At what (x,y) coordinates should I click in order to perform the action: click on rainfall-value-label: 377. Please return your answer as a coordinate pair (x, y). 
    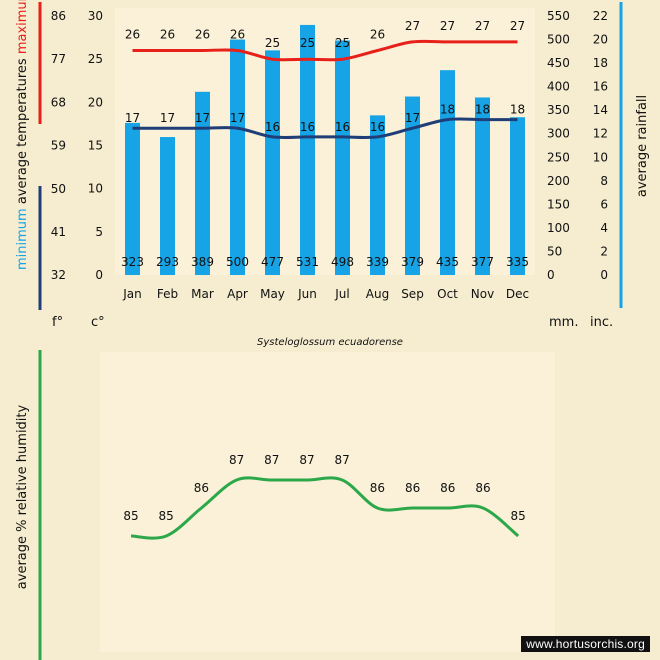
    Looking at the image, I should click on (482, 262).